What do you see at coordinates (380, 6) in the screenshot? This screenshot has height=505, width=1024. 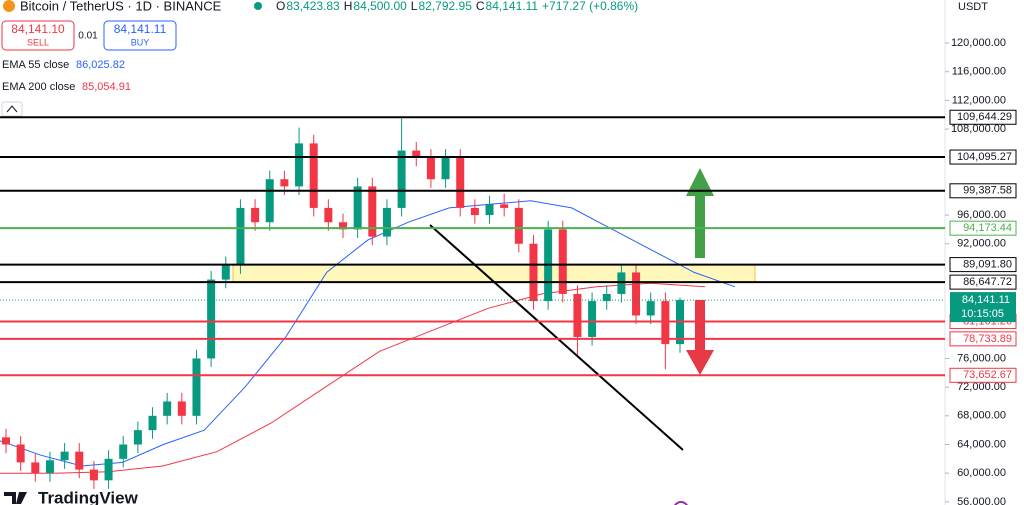 I see `ohlc-value: 84,500.00` at bounding box center [380, 6].